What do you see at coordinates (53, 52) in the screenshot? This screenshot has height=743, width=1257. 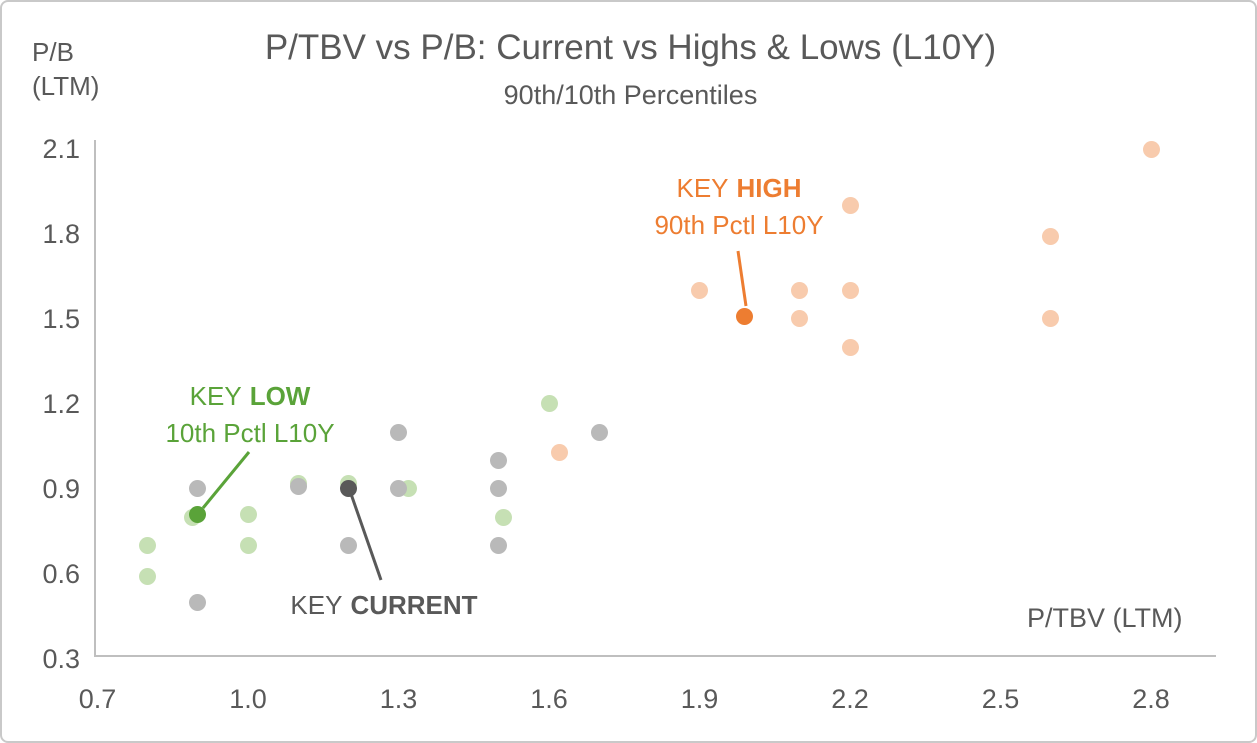 I see `y-axis-title-line1: P/B` at bounding box center [53, 52].